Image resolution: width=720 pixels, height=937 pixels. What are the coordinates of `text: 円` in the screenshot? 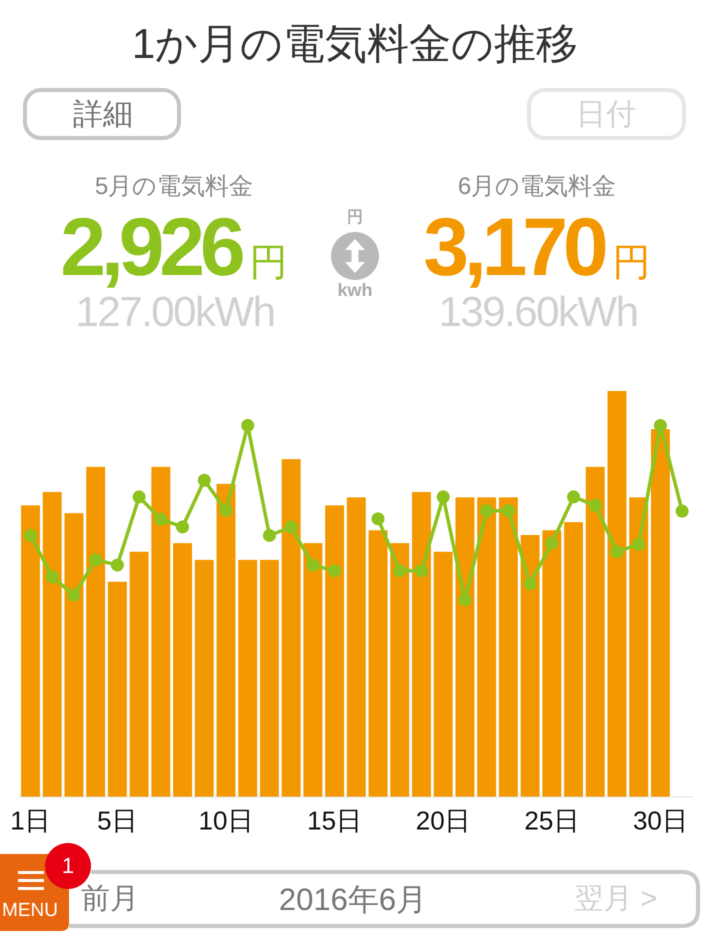 It's located at (355, 217).